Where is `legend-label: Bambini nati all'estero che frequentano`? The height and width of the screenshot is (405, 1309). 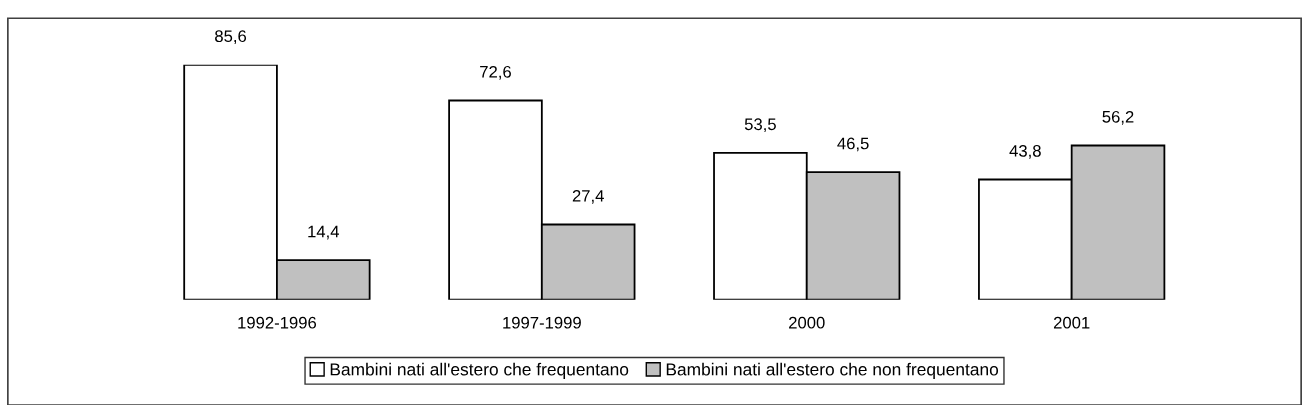 legend-label: Bambini nati all'estero che frequentano is located at coordinates (479, 370).